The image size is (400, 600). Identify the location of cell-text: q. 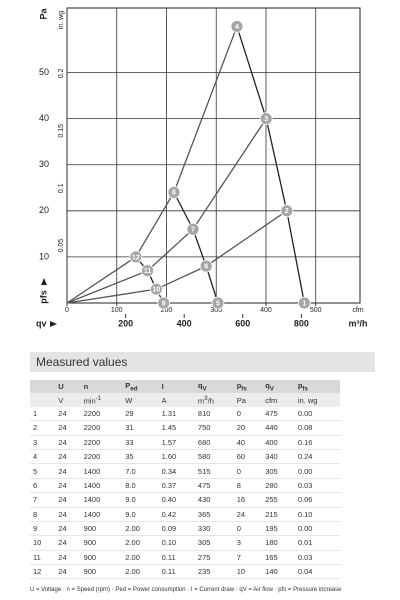
(200, 385).